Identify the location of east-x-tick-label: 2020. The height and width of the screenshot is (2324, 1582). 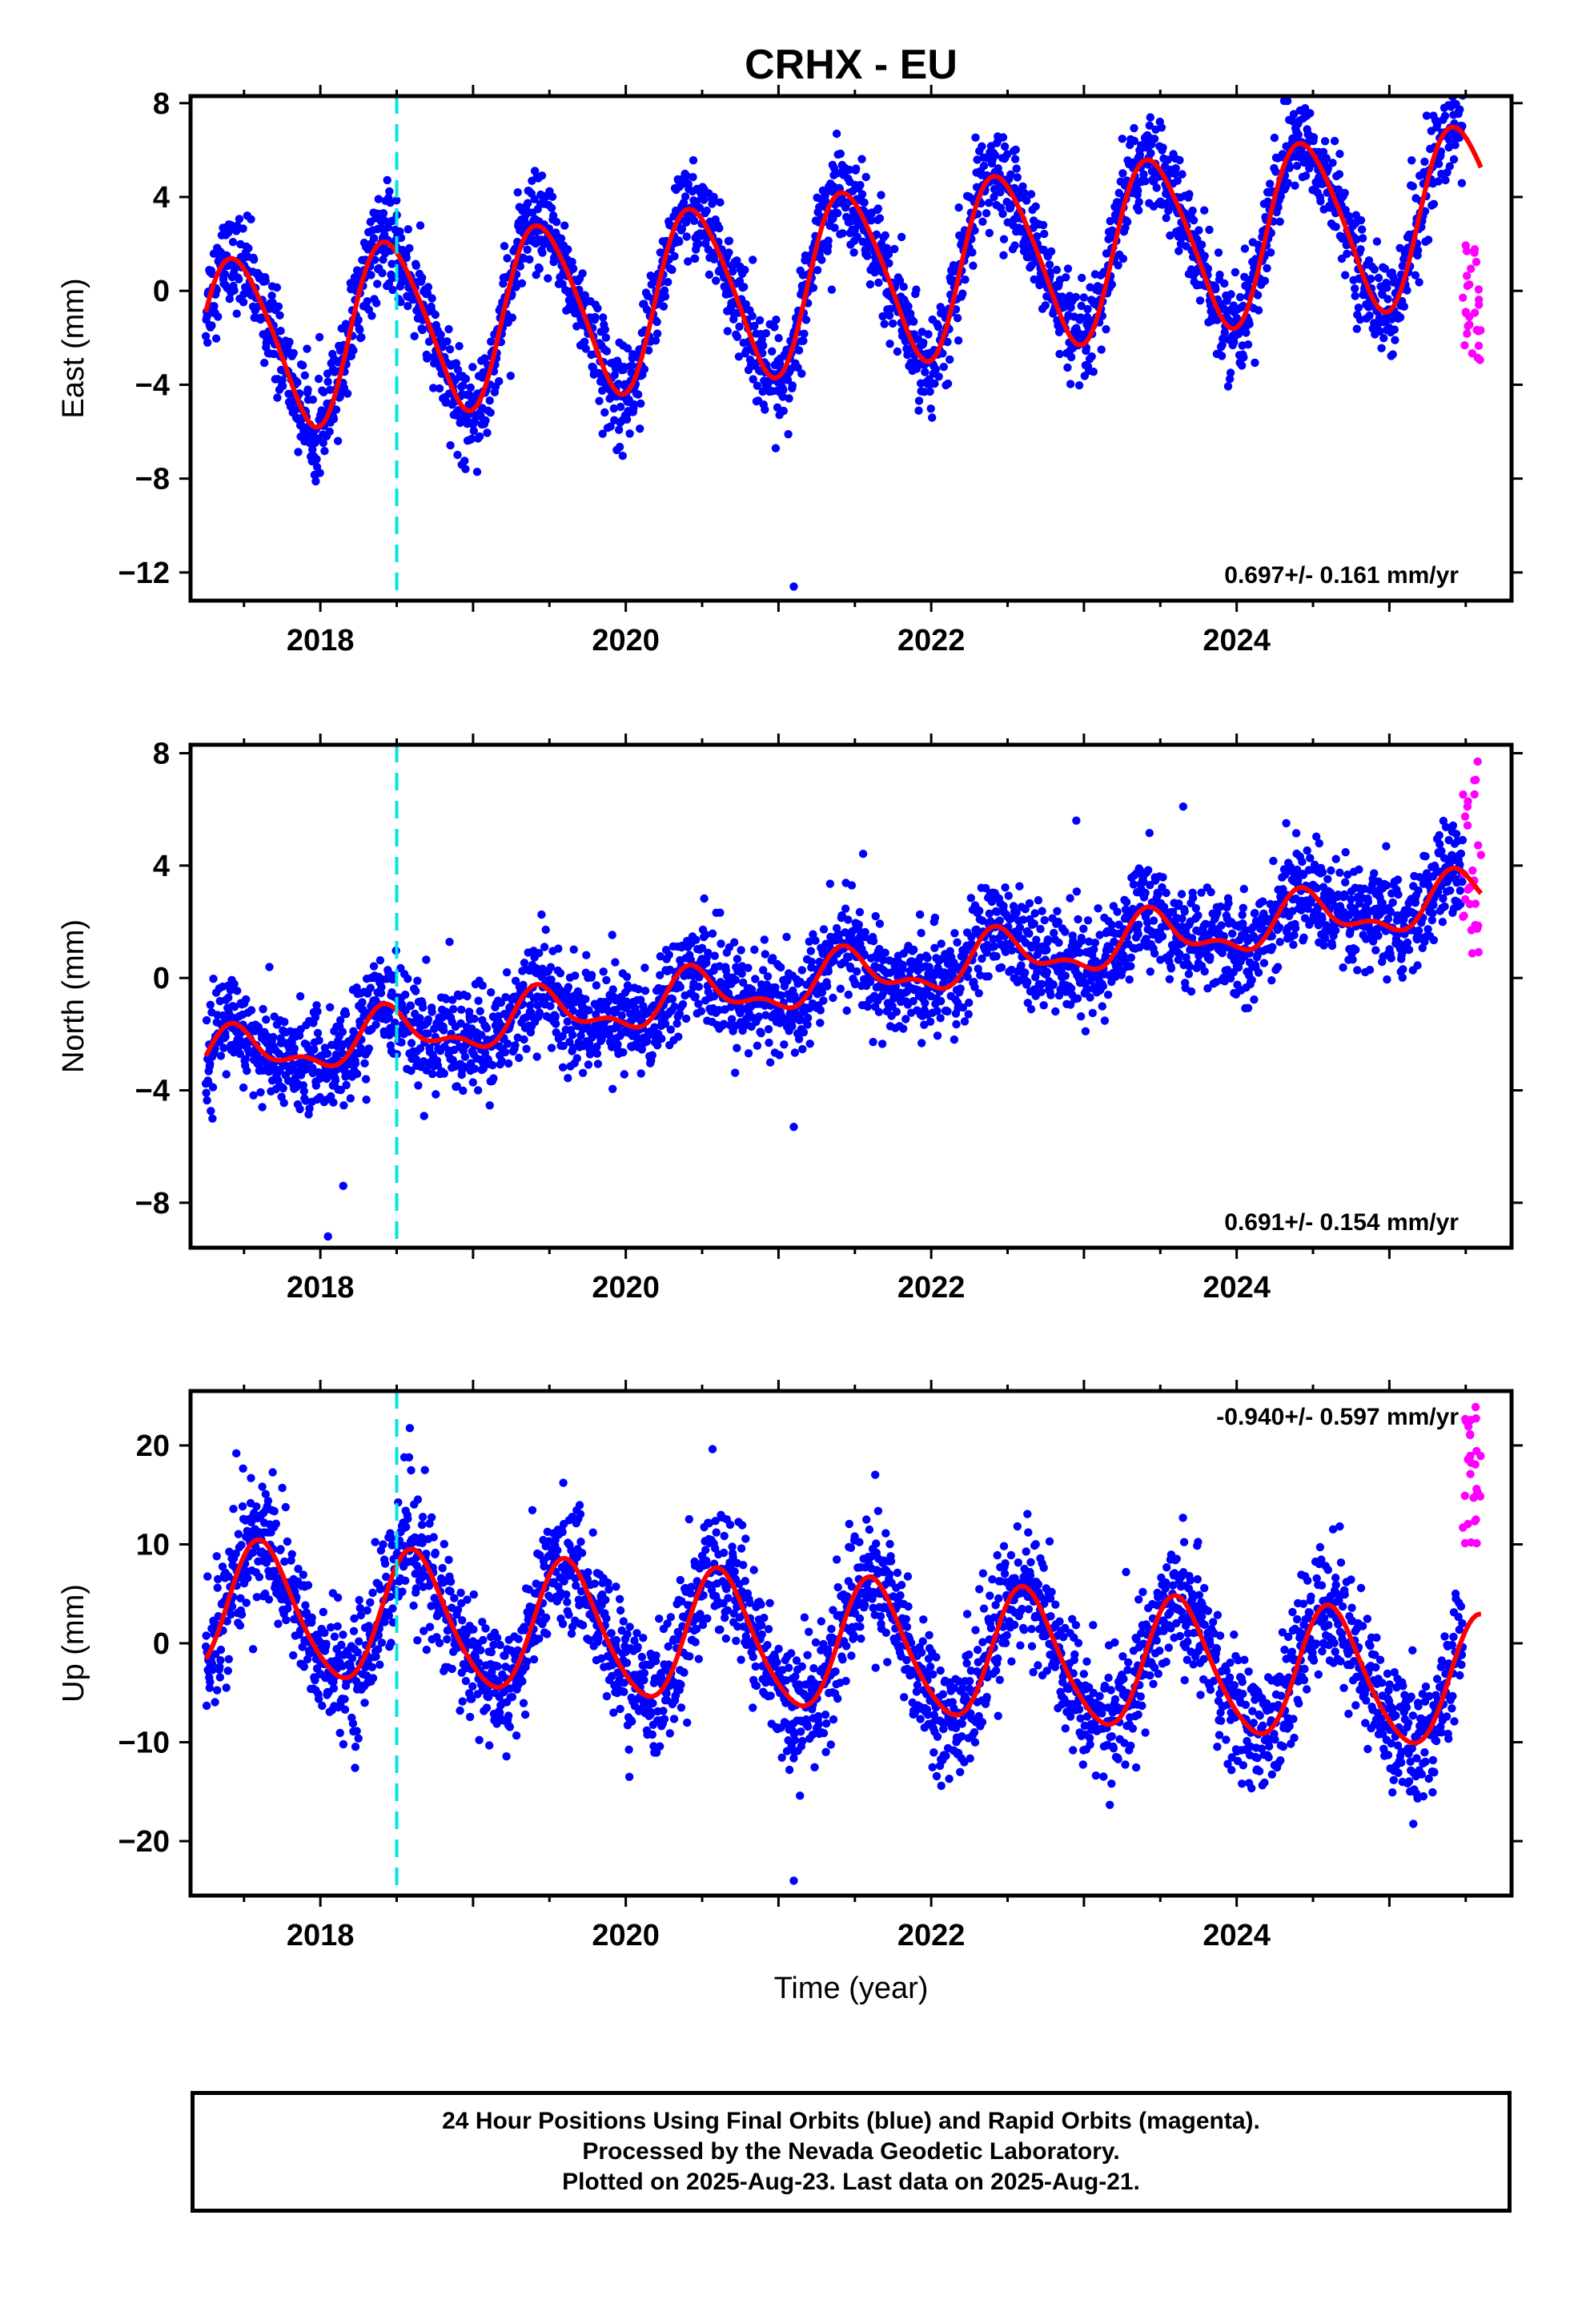
(626, 640).